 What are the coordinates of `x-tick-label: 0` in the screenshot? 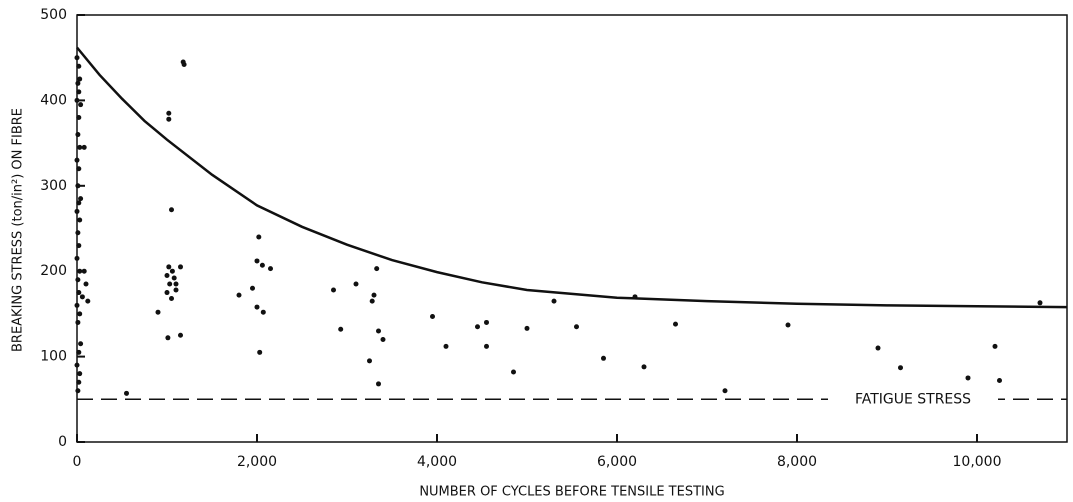 It's located at (77, 462).